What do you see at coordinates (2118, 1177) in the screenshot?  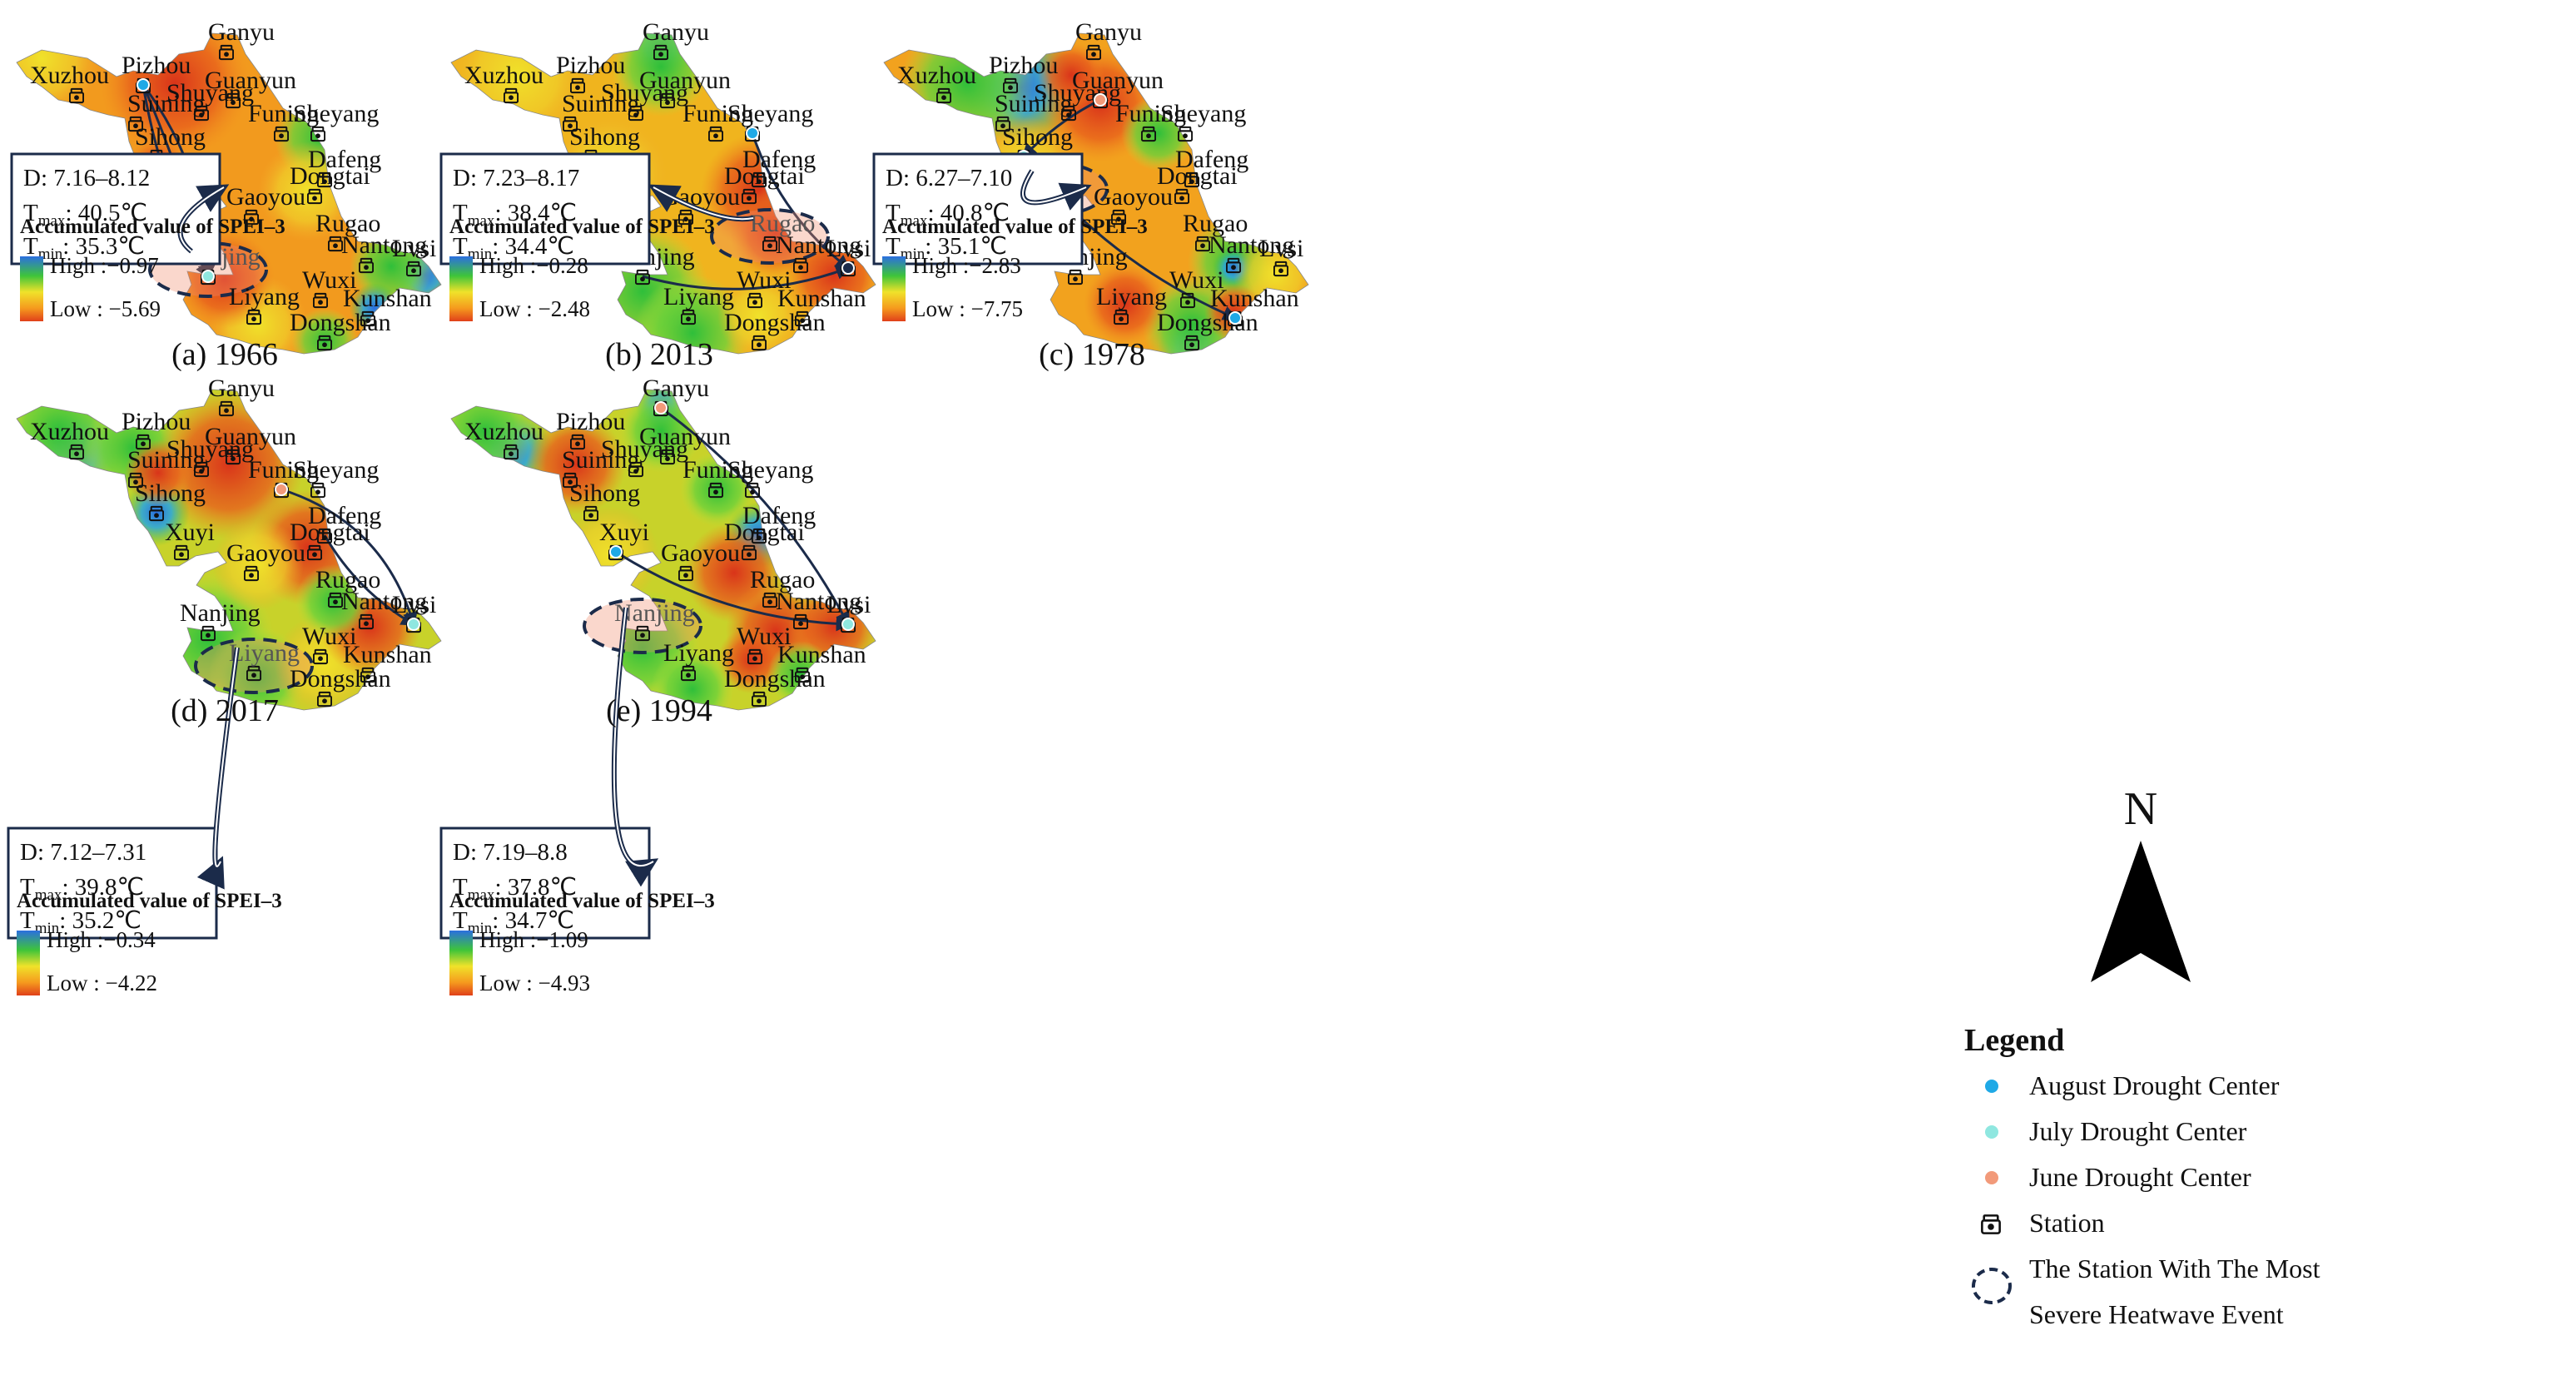 I see `legend-item-june-center: June Drought Center` at bounding box center [2118, 1177].